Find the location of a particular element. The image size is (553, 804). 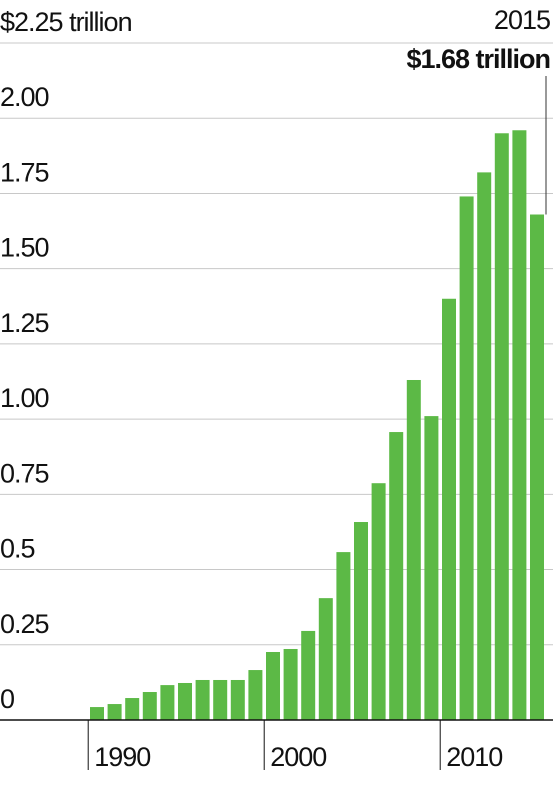

y-tick-label: 2.00 is located at coordinates (24, 97).